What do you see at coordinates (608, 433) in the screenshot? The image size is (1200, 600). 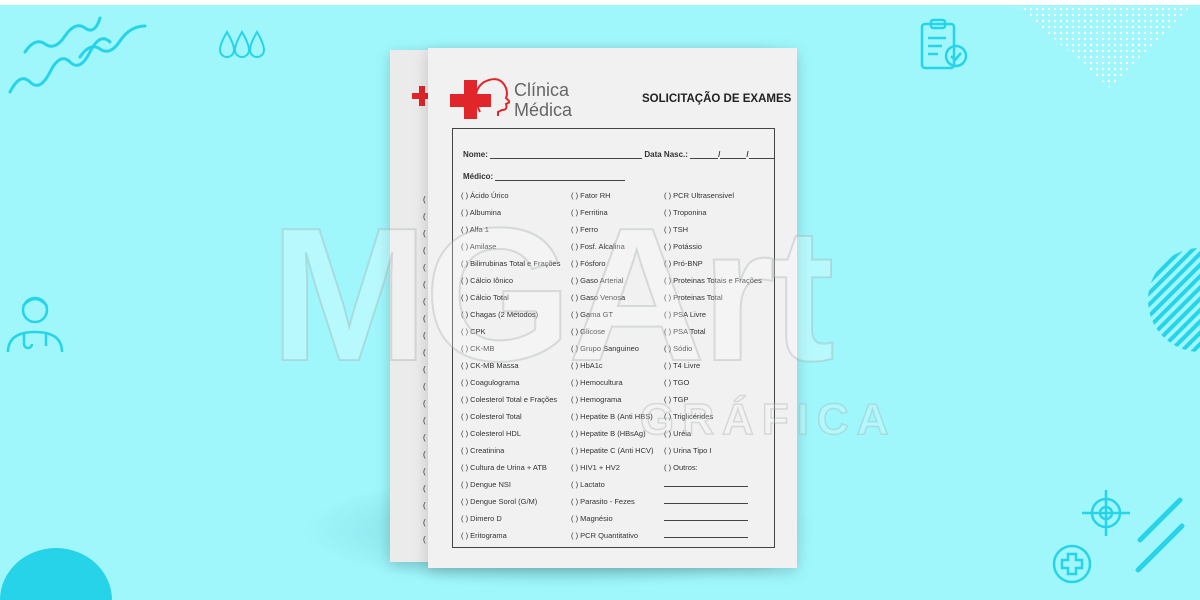 I see `exam-checkbox: ( ) Hepatite B (HBsAg)` at bounding box center [608, 433].